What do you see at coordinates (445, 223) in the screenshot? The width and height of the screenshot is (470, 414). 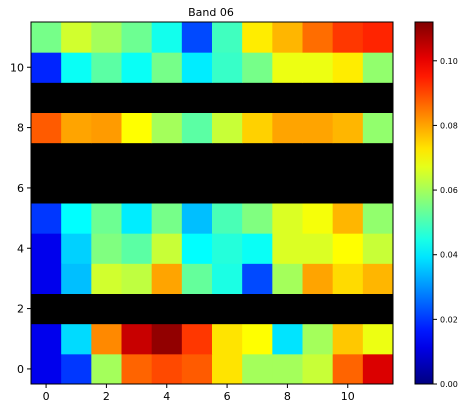 I see `colorbar-ticks: 0.00 0.02 0.04 0.06 0.08 0.10` at bounding box center [445, 223].